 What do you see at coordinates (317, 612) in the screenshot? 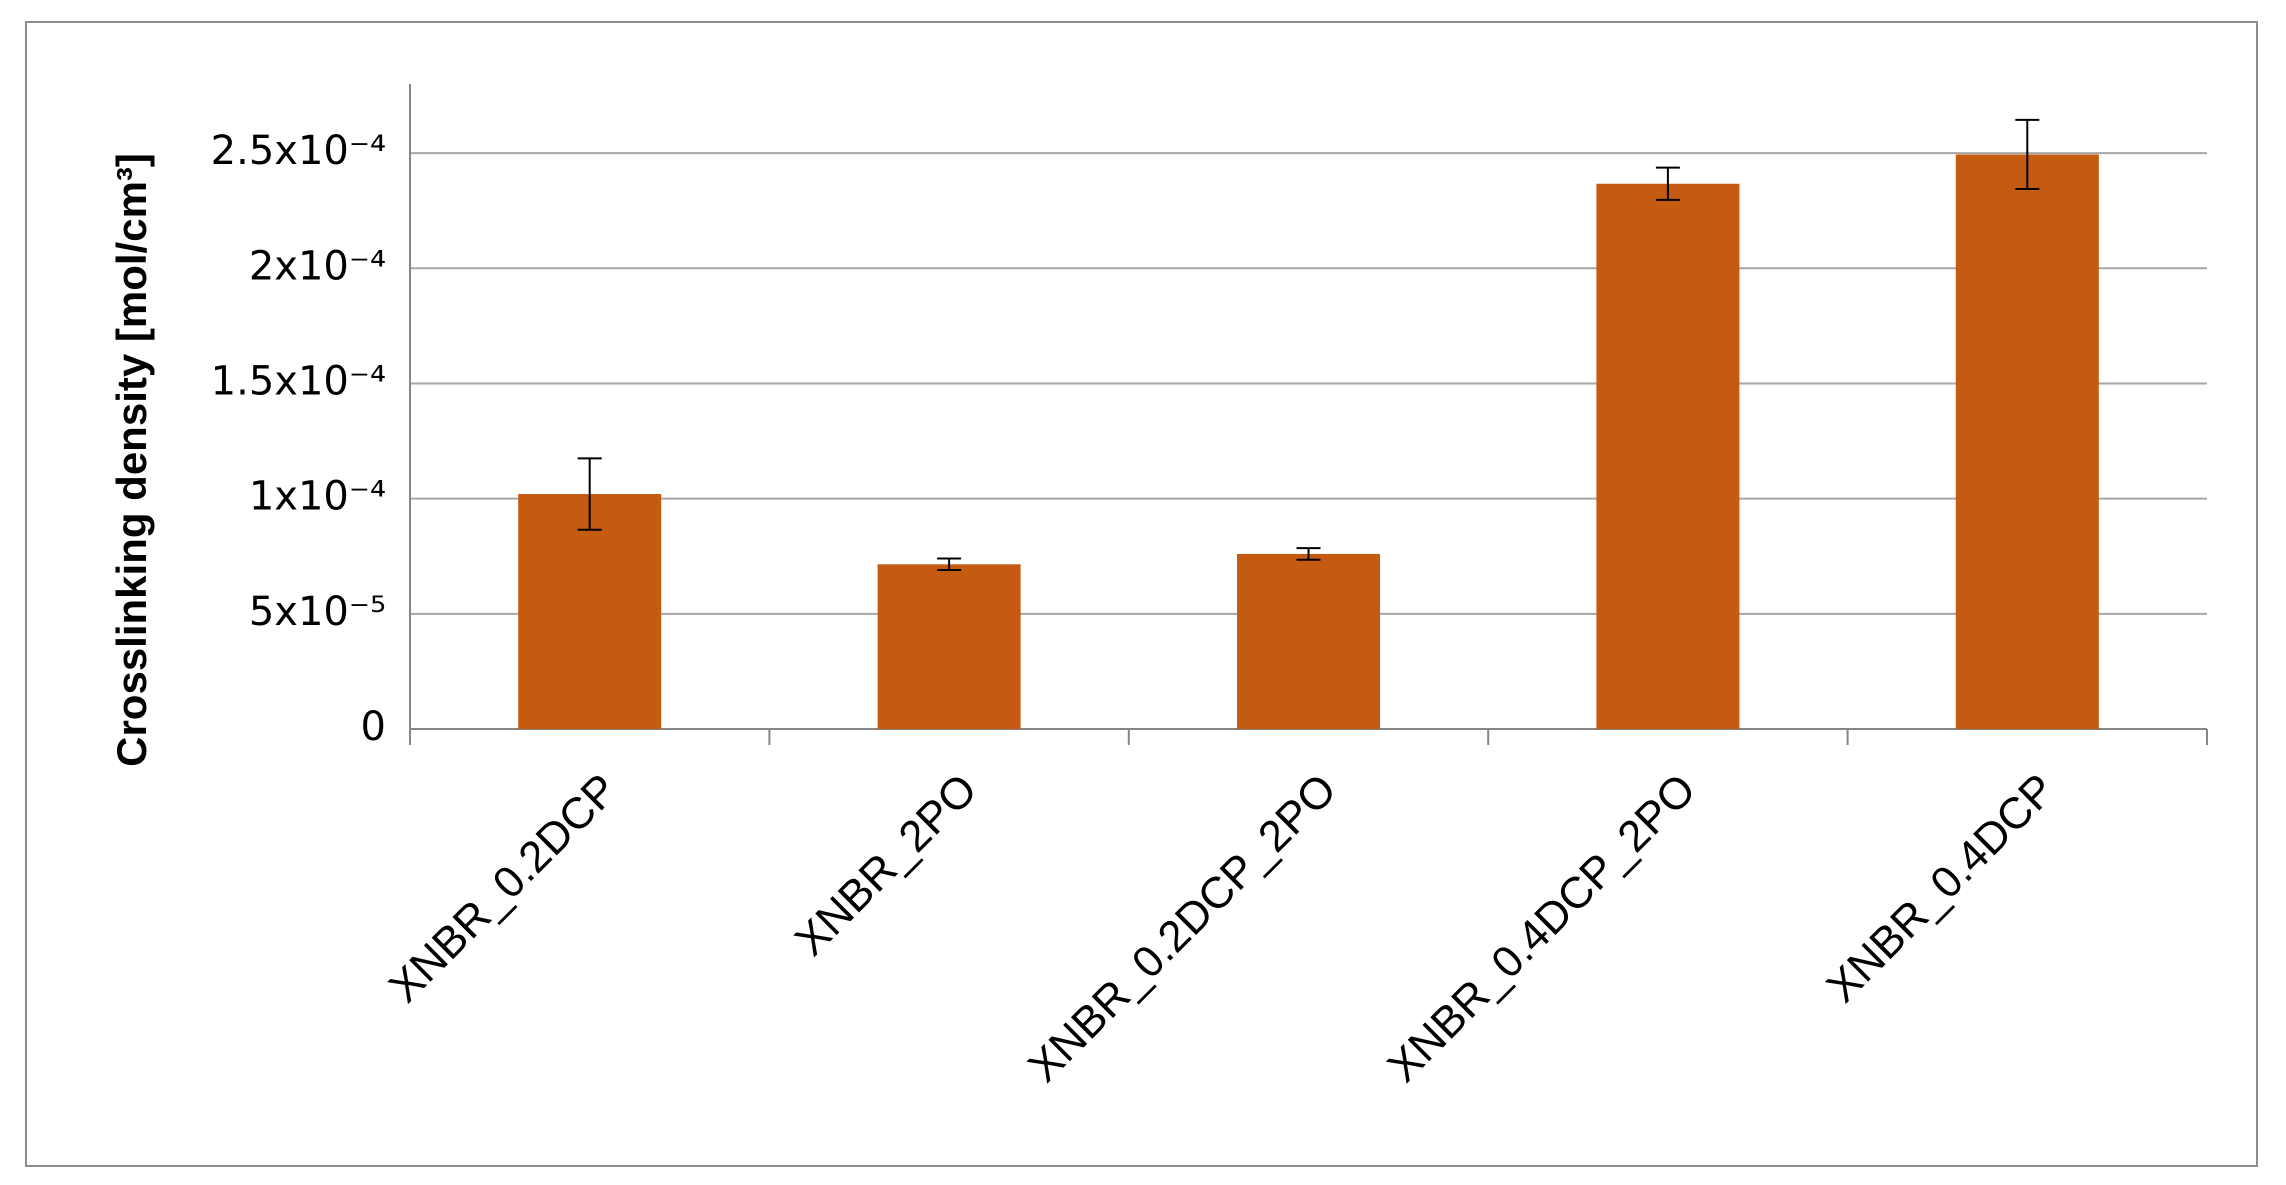
I see `y-tick-label: 5x10⁻⁵` at bounding box center [317, 612].